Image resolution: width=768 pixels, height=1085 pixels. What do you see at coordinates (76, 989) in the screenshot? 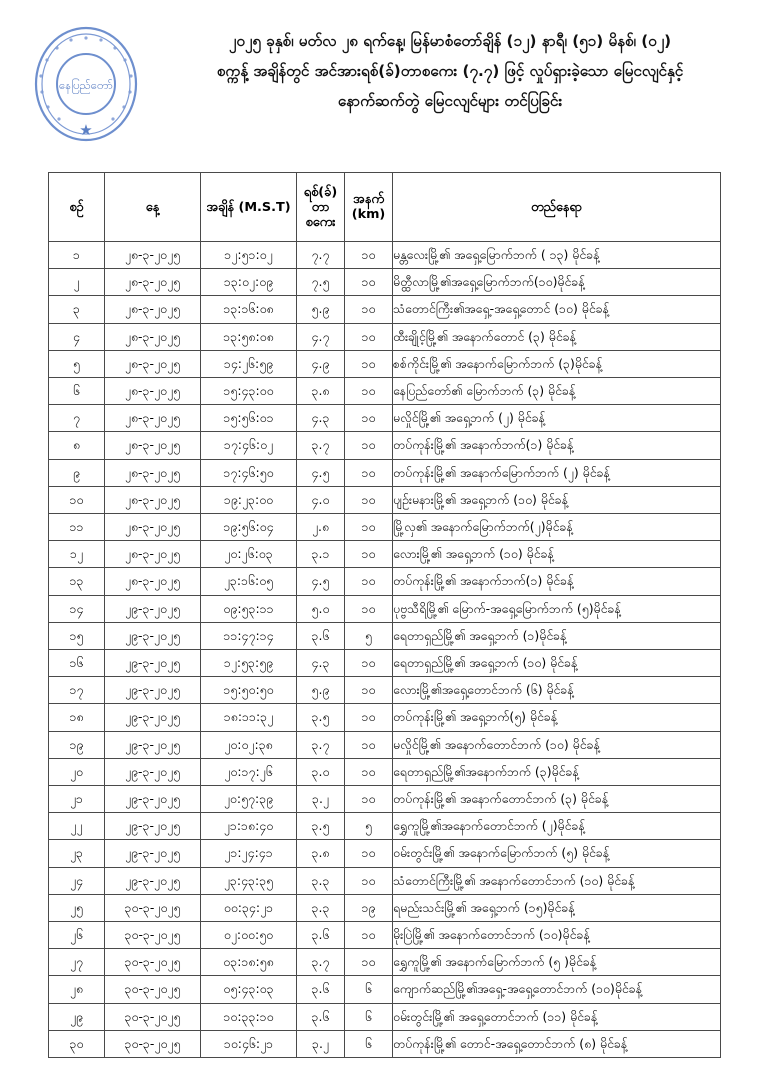
I see `cell-no: ၂၈` at bounding box center [76, 989].